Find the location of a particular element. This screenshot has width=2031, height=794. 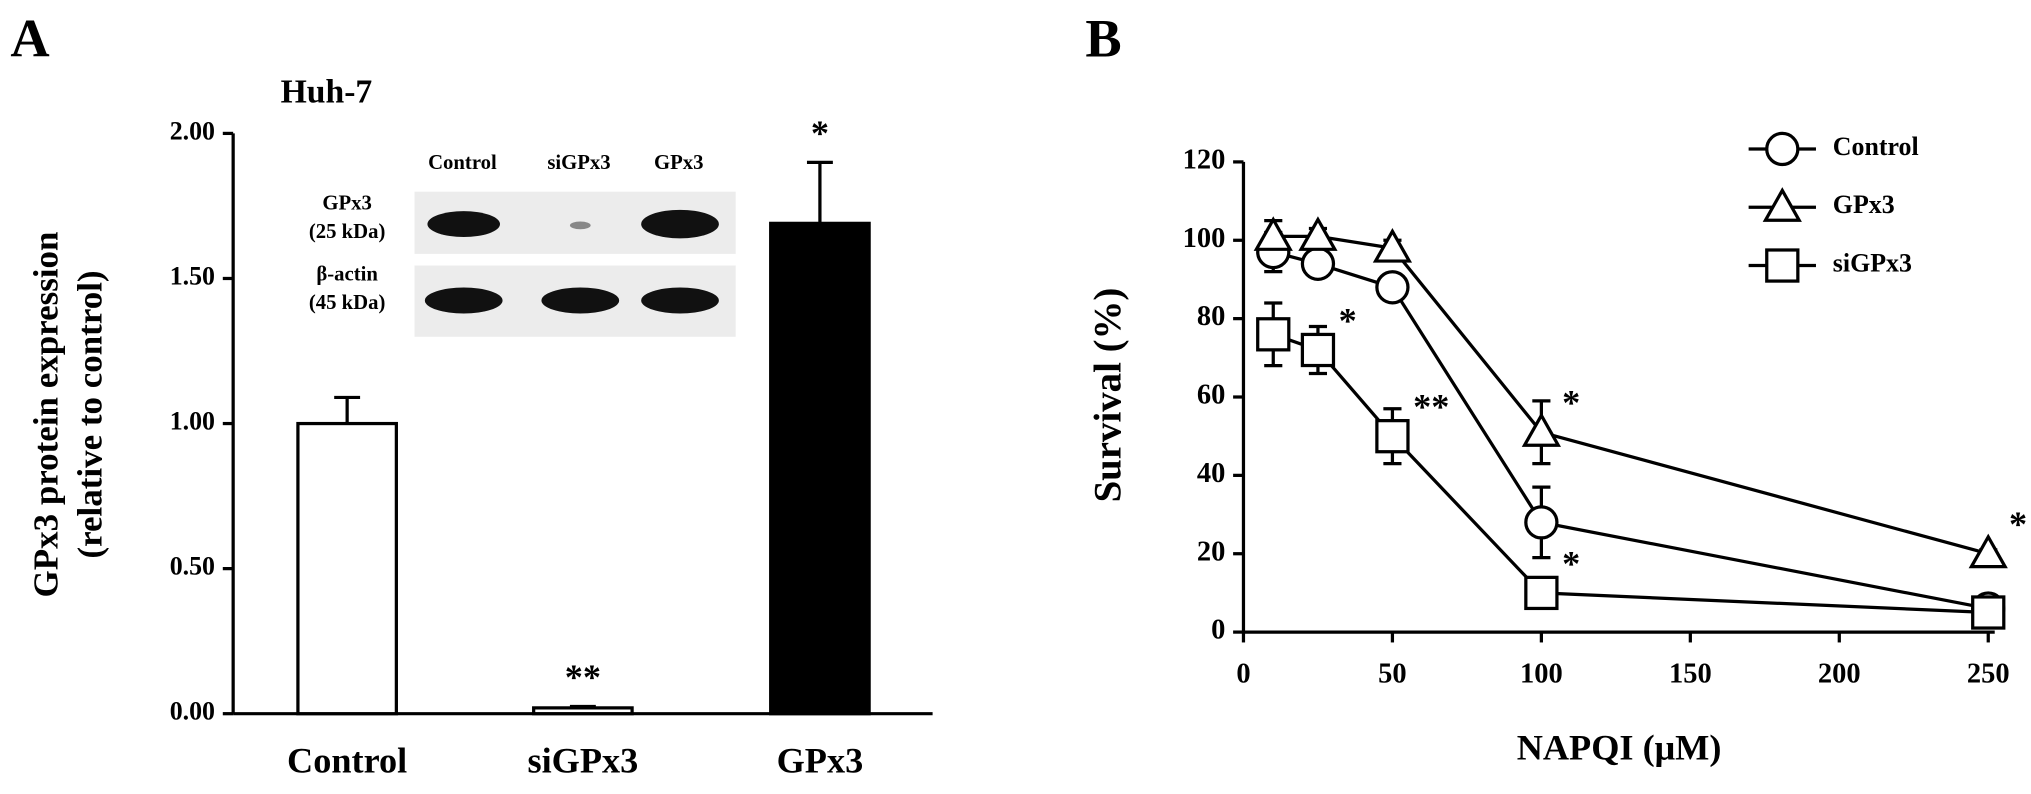

x-tick-label: 50 is located at coordinates (1392, 674).